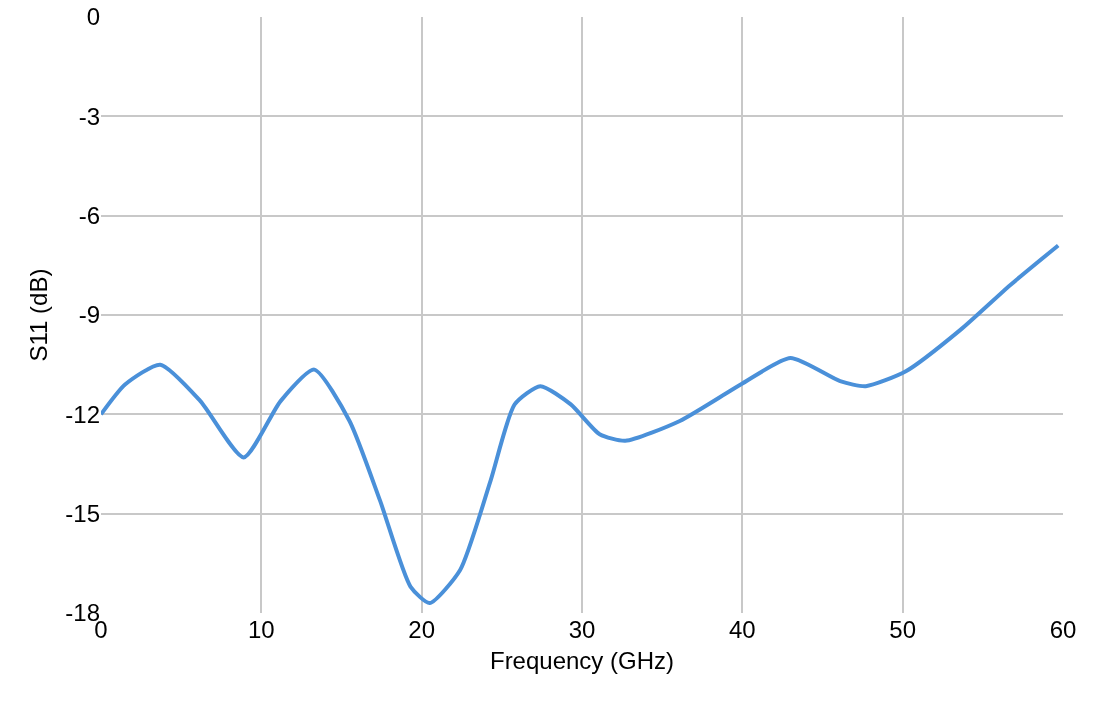  What do you see at coordinates (582, 661) in the screenshot?
I see `x-axis-title: Frequency (GHz)` at bounding box center [582, 661].